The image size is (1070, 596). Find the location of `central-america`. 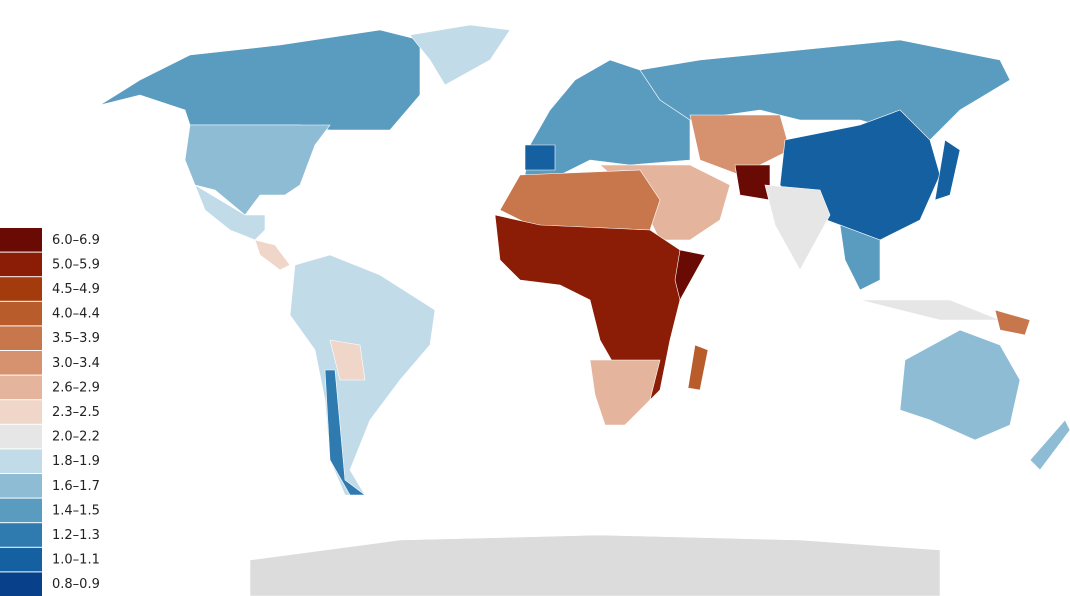

central-america is located at coordinates (272, 255).